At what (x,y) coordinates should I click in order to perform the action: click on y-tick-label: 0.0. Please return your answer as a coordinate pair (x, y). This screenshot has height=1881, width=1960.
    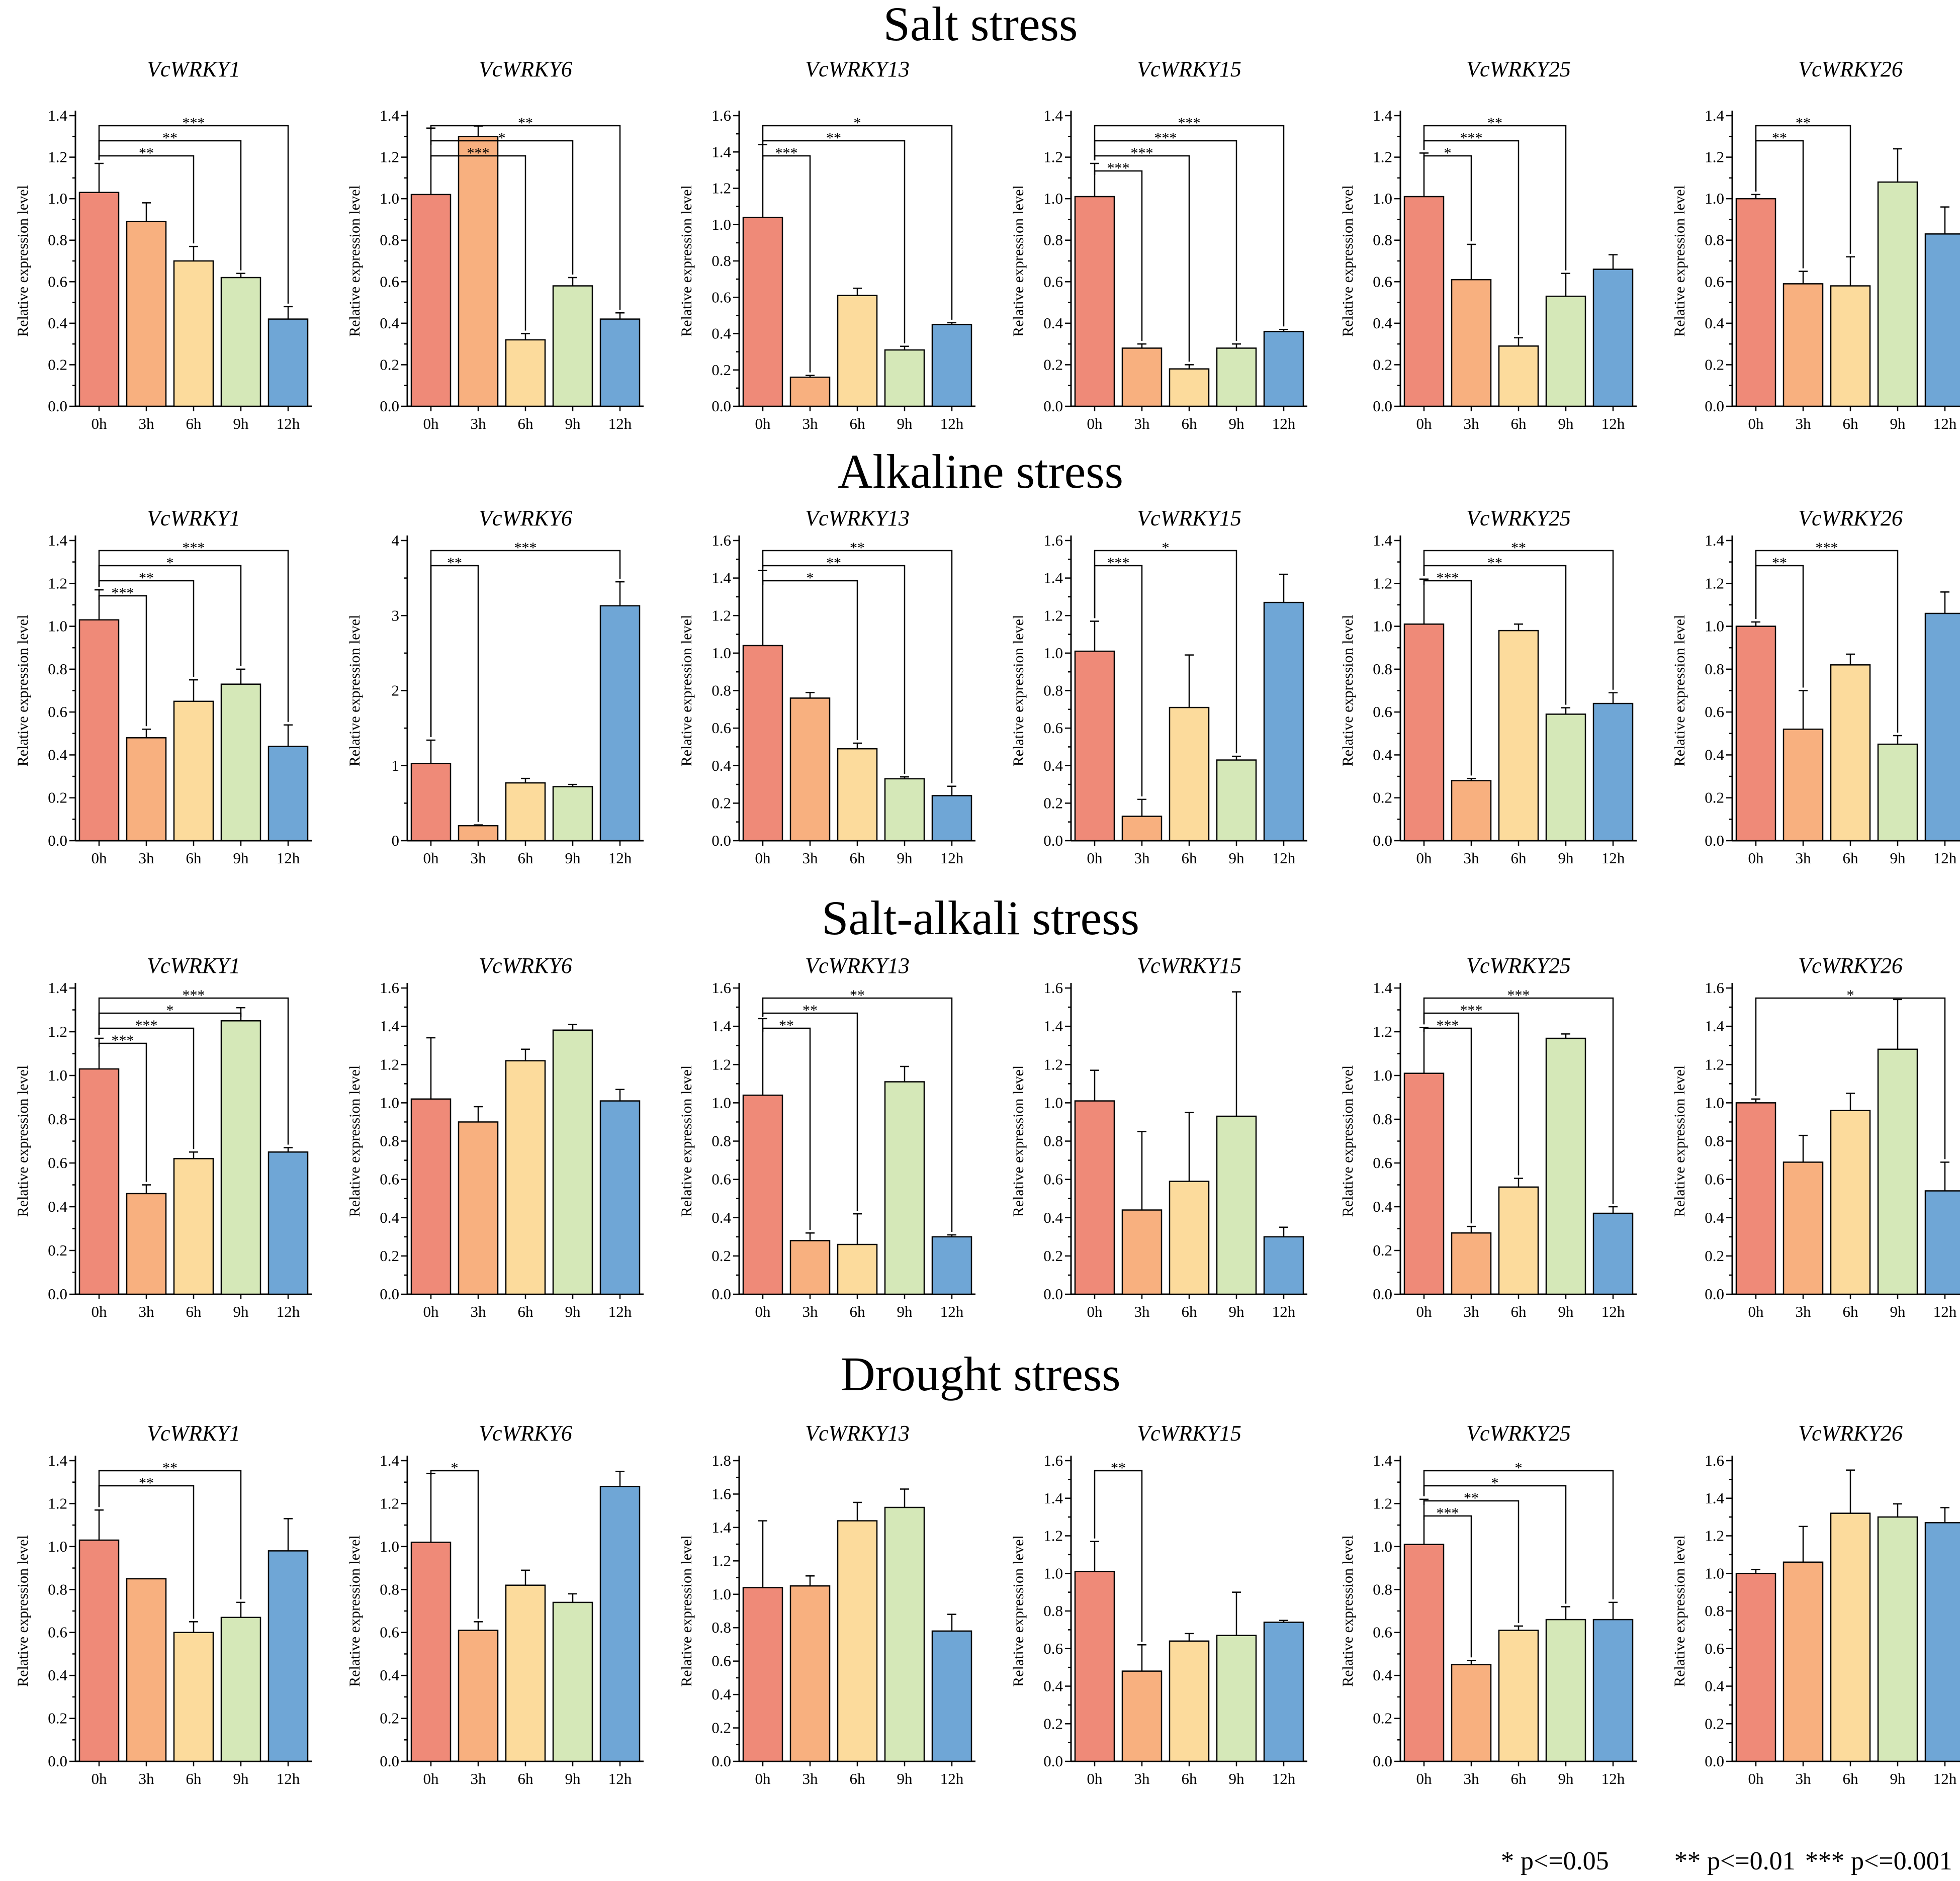
    Looking at the image, I should click on (57, 1294).